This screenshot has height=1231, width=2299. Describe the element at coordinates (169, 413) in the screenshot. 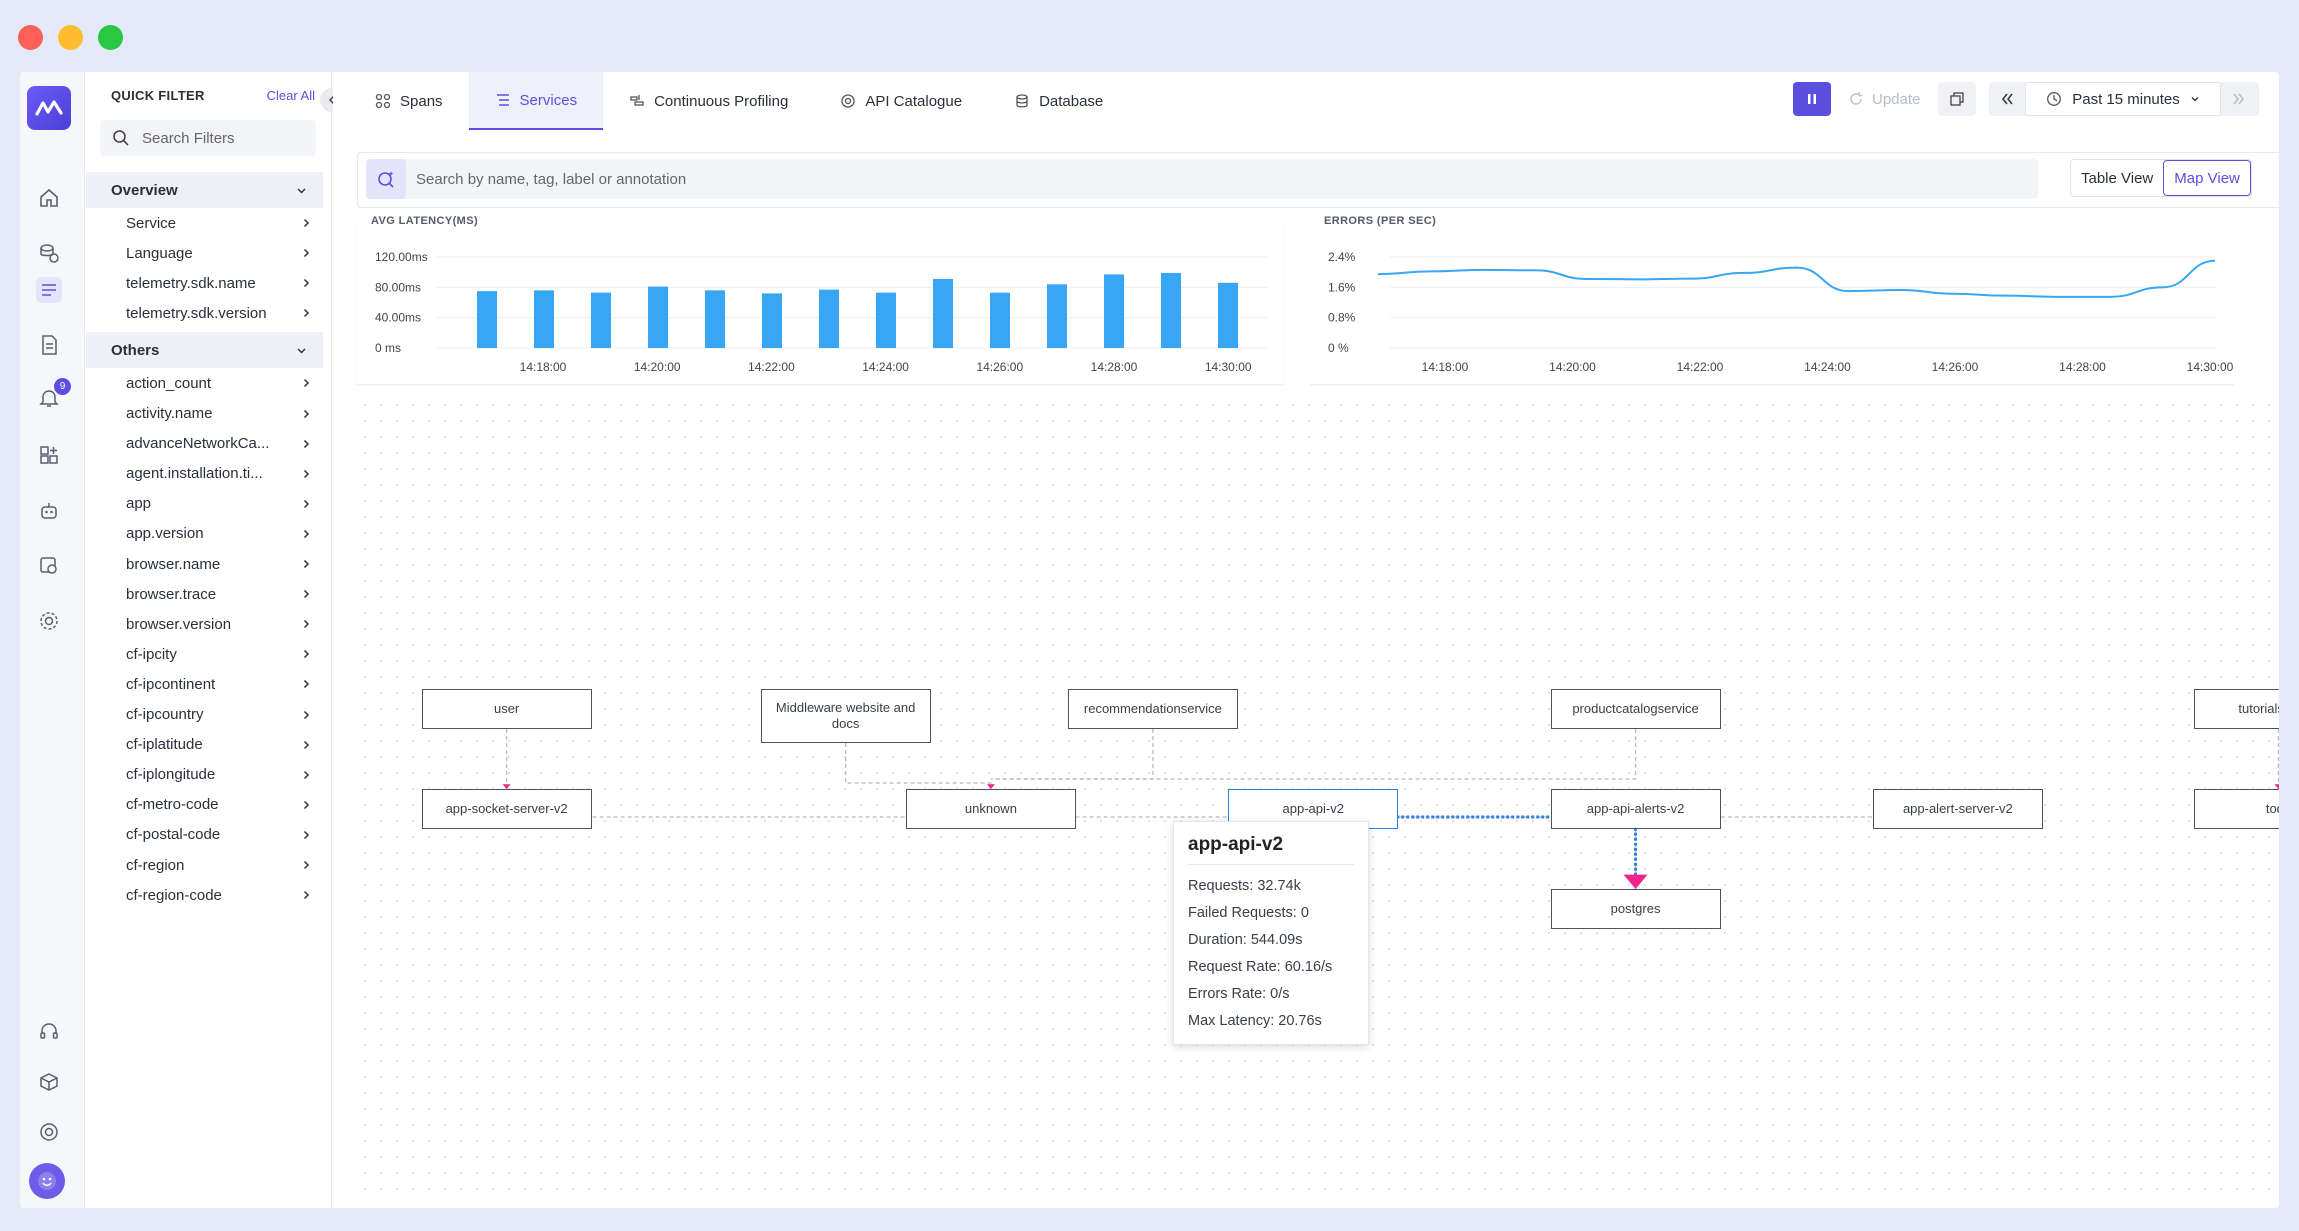

I see `filter-item-label: activity.name` at that location.